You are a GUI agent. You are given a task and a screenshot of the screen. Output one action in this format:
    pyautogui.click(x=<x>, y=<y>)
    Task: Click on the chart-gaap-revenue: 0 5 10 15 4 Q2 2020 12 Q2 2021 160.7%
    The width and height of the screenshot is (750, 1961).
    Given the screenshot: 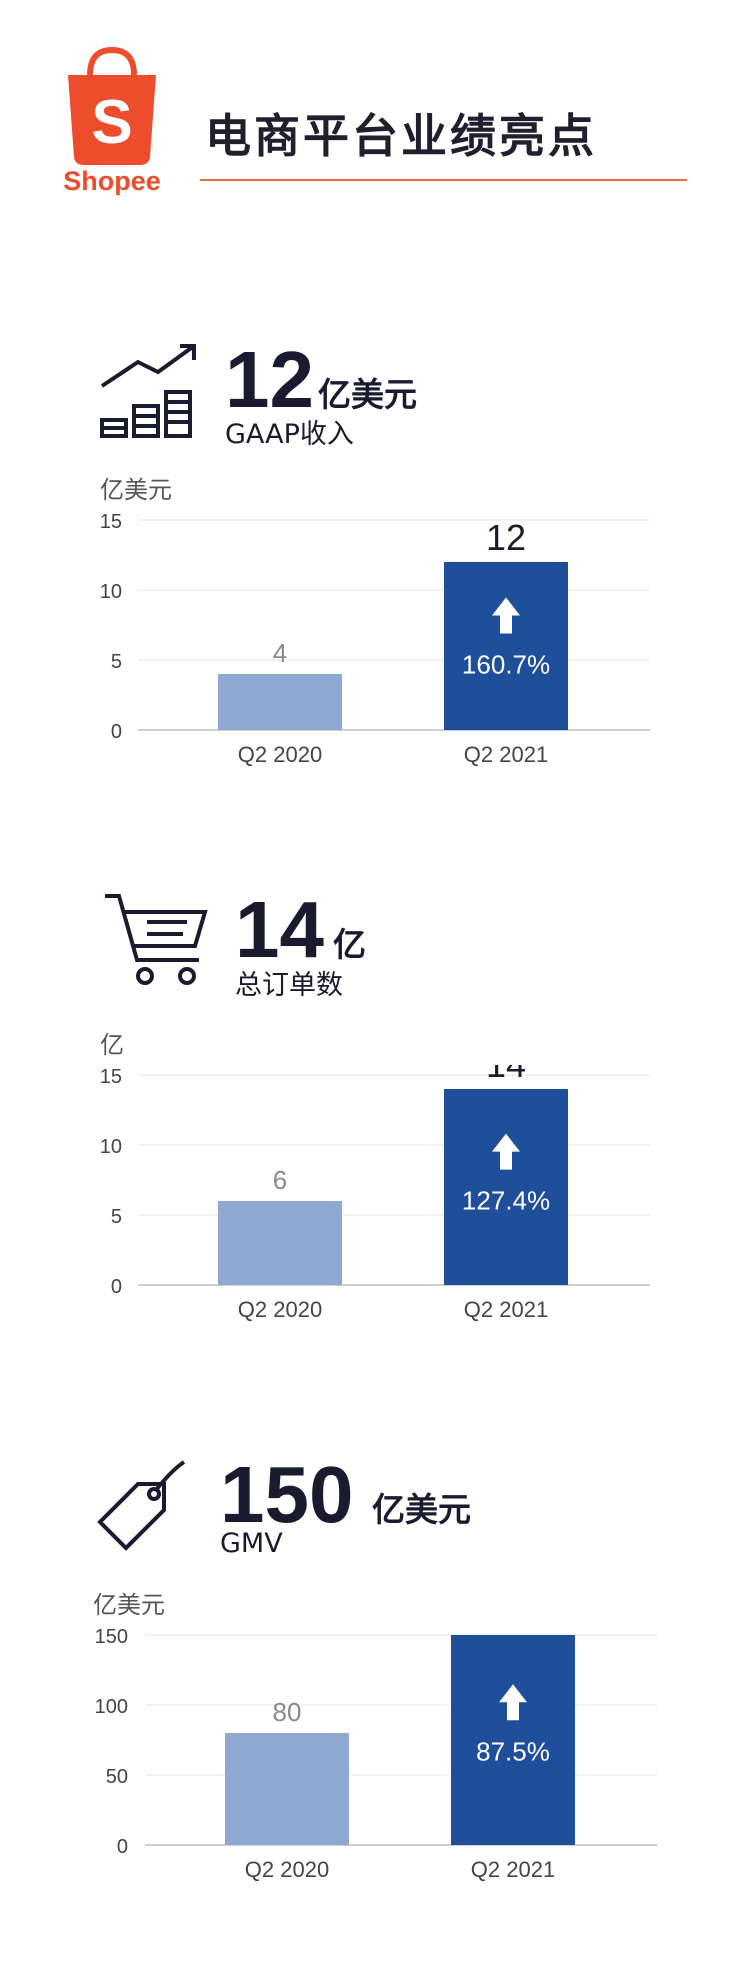 What is the action you would take?
    pyautogui.click(x=375, y=639)
    